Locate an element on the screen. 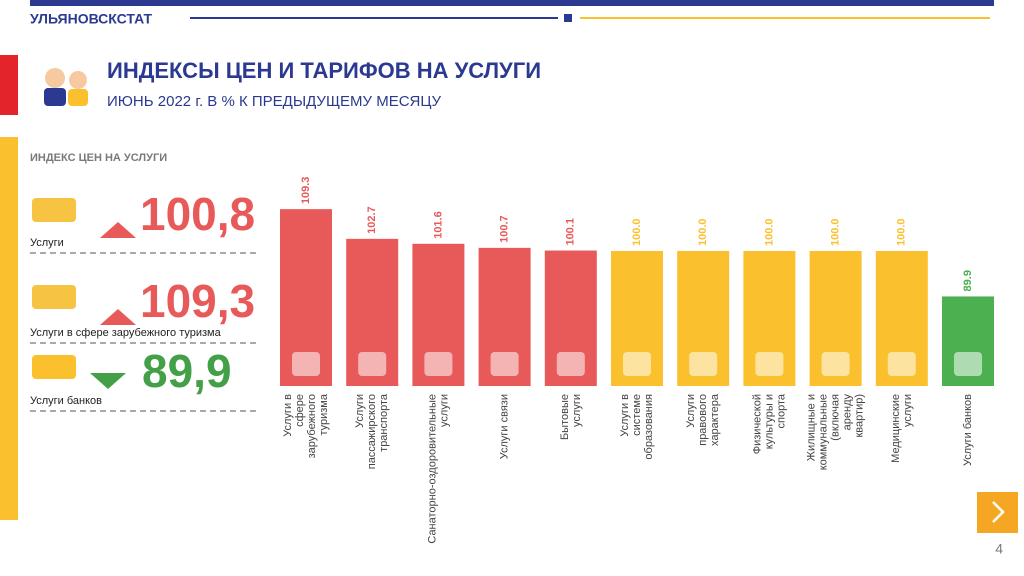 The image size is (1024, 576). category-label: Медицинскиеуслуги is located at coordinates (902, 428).